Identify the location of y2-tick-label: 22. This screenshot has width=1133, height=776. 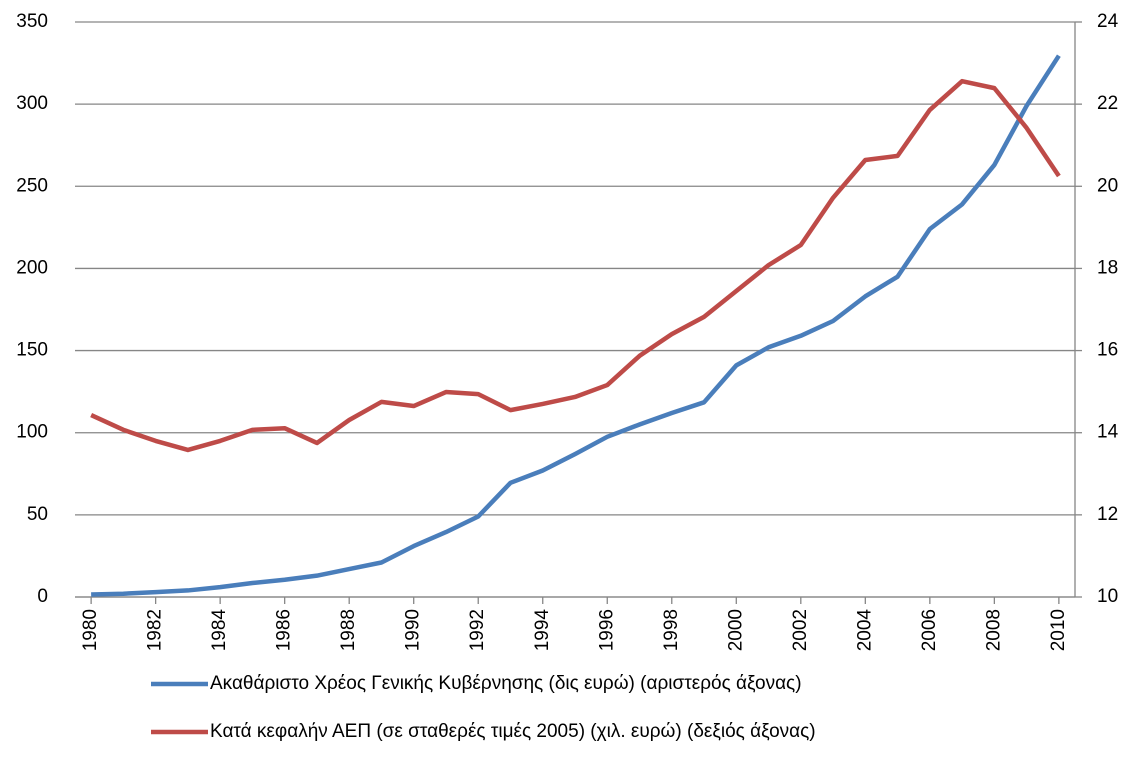
(1107, 103).